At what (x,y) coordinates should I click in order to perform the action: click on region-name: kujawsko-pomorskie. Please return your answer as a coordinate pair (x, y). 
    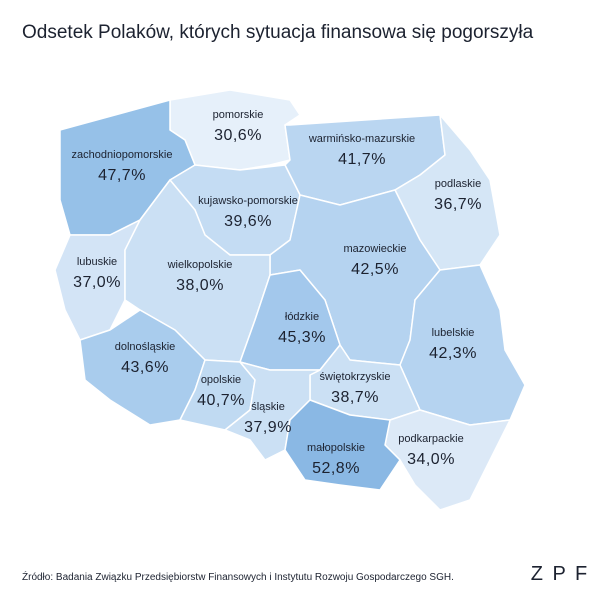
    Looking at the image, I should click on (248, 201).